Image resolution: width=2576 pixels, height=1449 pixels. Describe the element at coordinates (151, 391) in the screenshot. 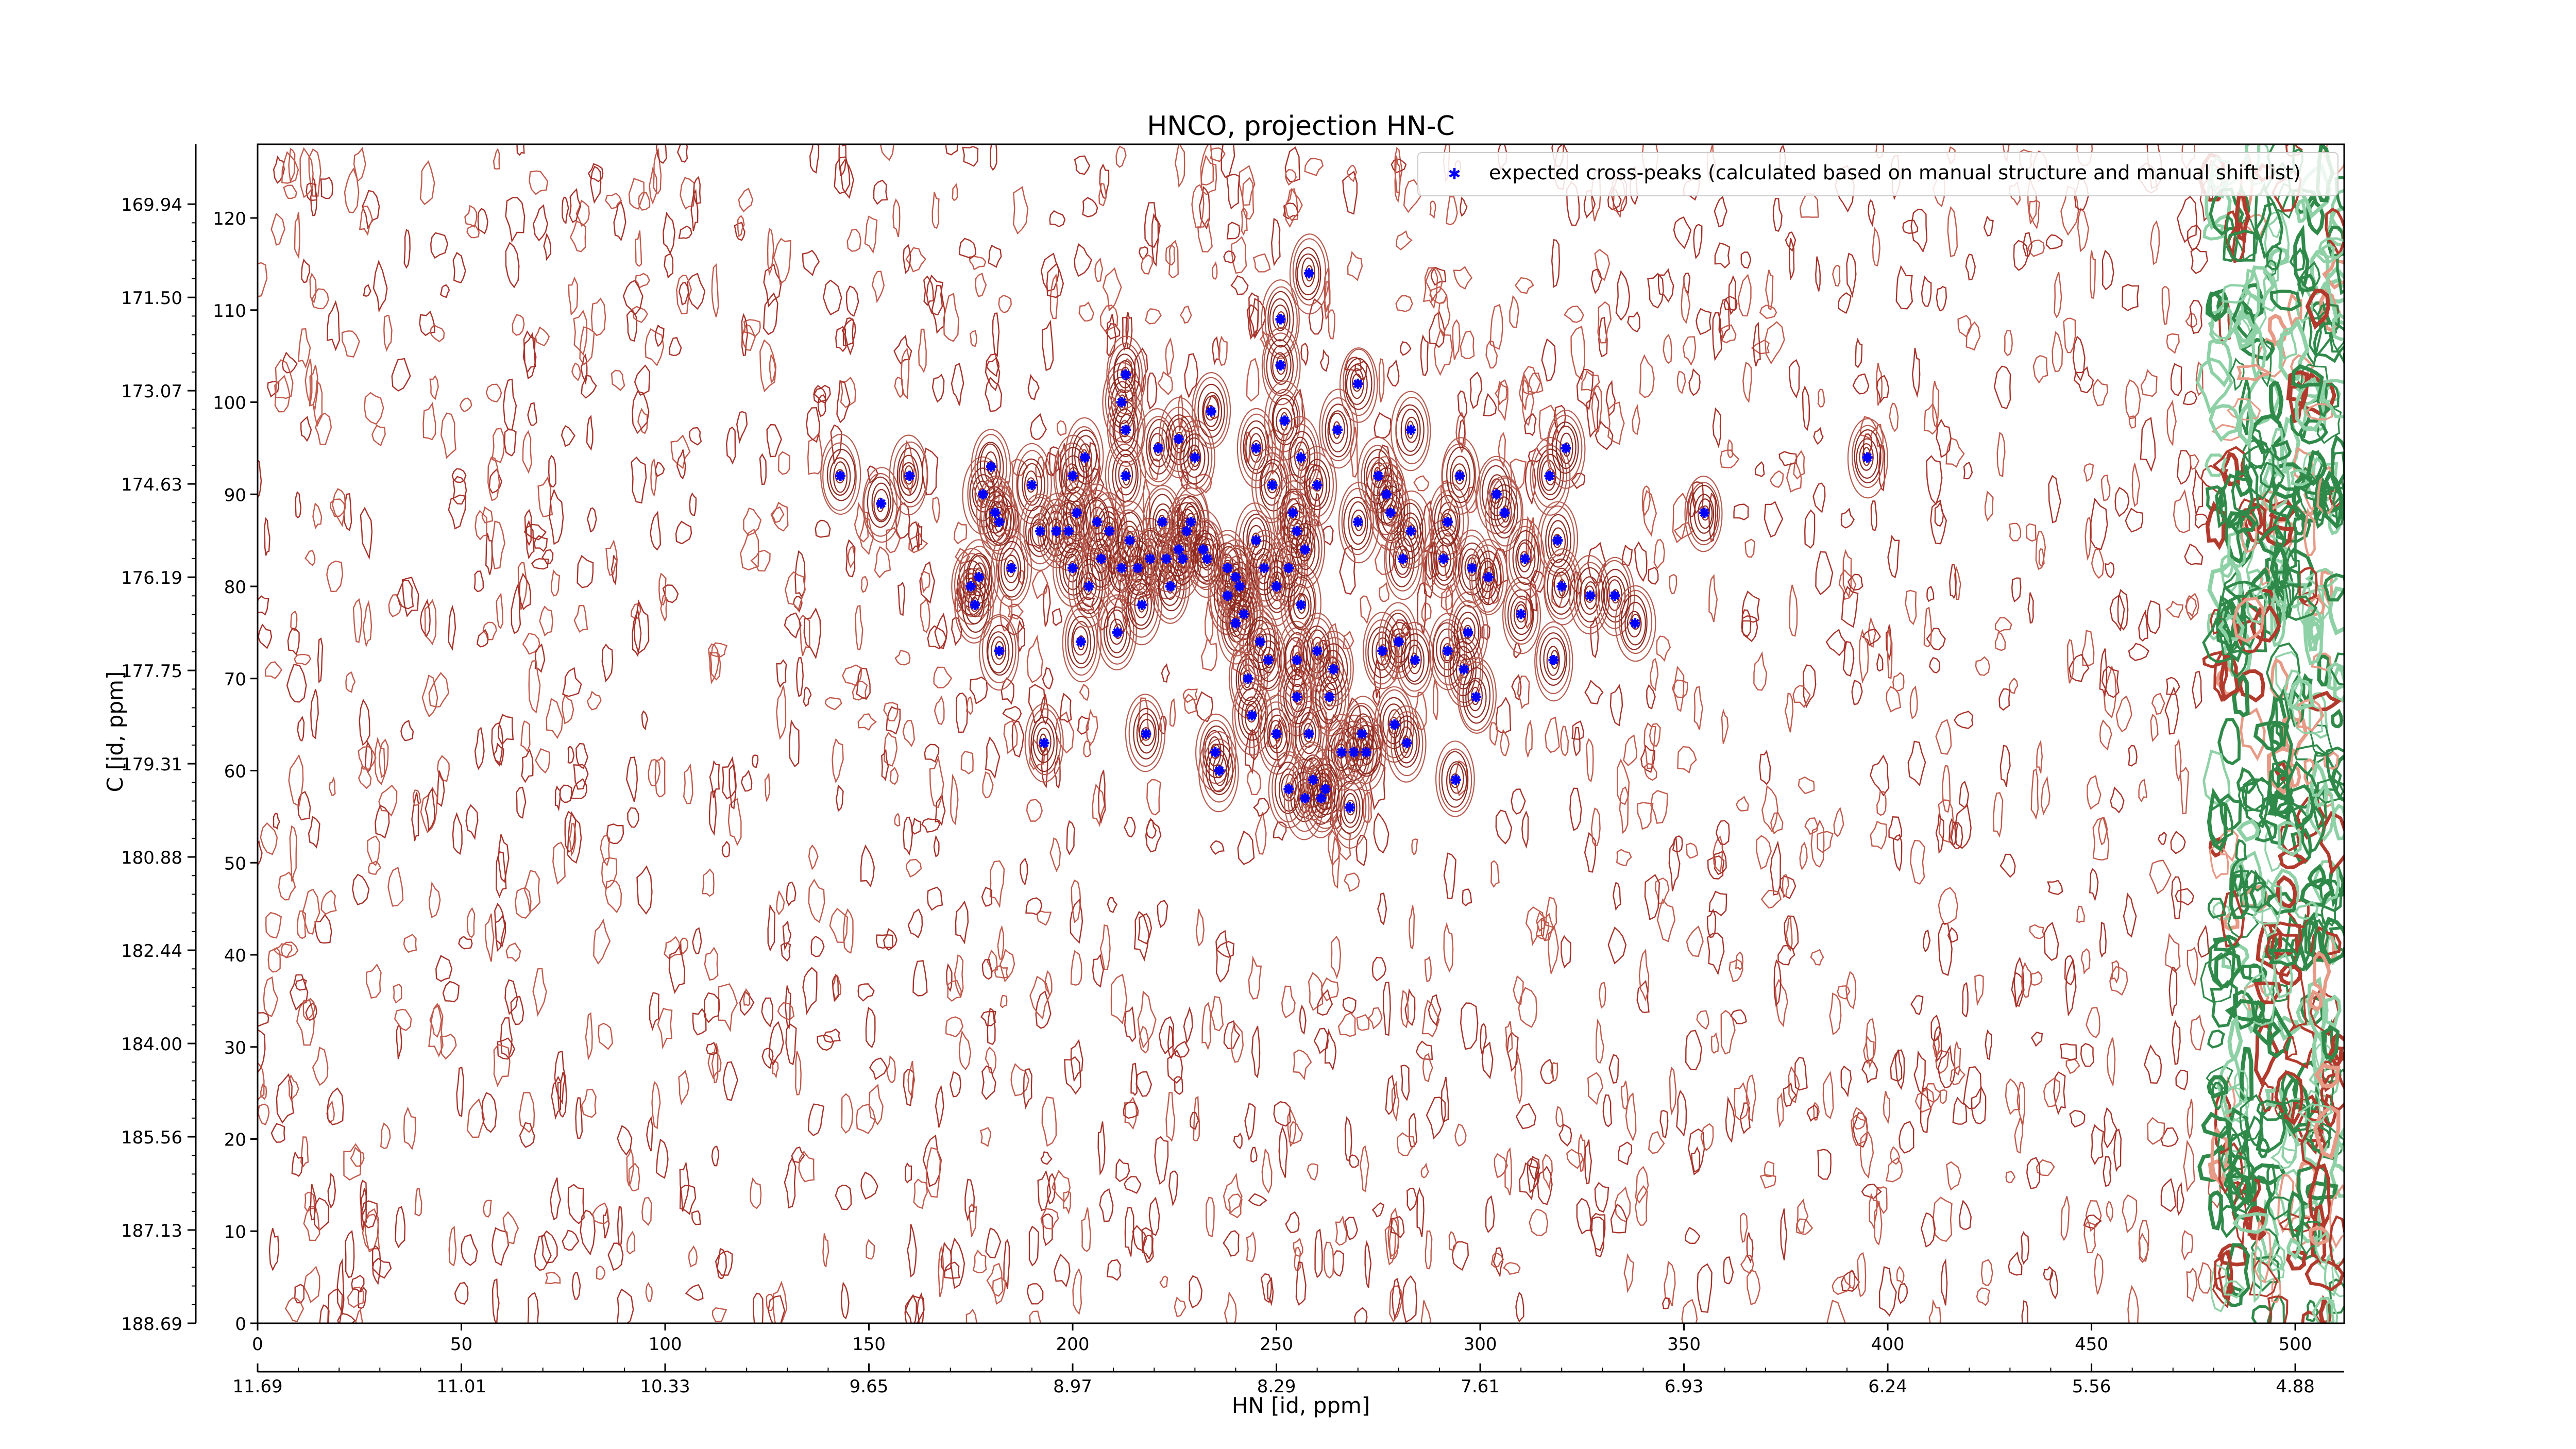

I see `y-ppm-tick-label: 173.07` at that location.